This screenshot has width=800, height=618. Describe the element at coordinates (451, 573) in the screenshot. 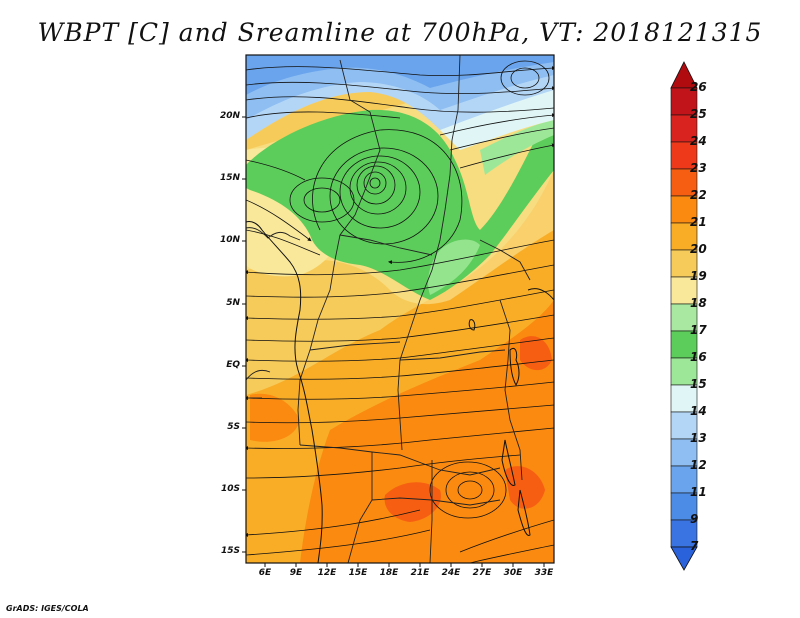

I see `lon-label-24e: 24E` at that location.